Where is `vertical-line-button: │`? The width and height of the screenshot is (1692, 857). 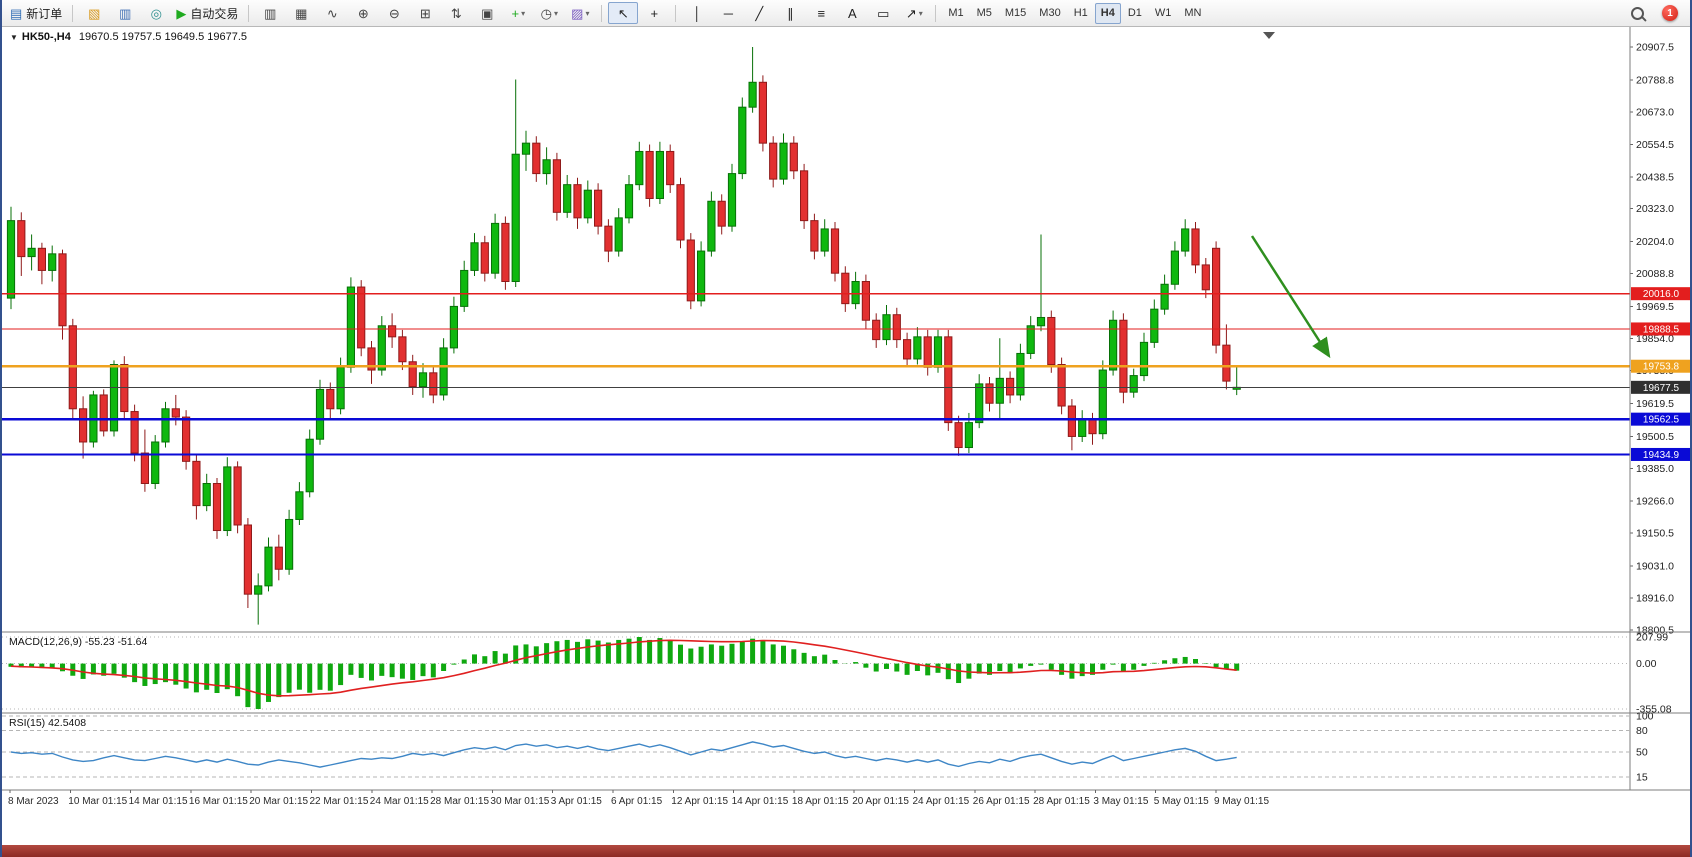 vertical-line-button: │ is located at coordinates (697, 13).